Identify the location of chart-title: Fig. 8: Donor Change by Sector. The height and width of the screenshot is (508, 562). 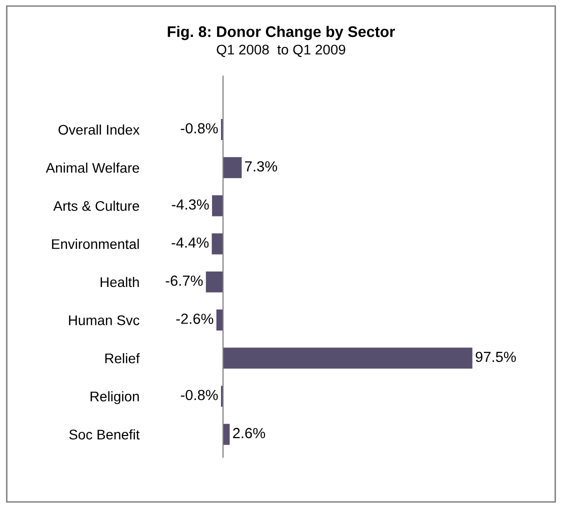
(281, 33).